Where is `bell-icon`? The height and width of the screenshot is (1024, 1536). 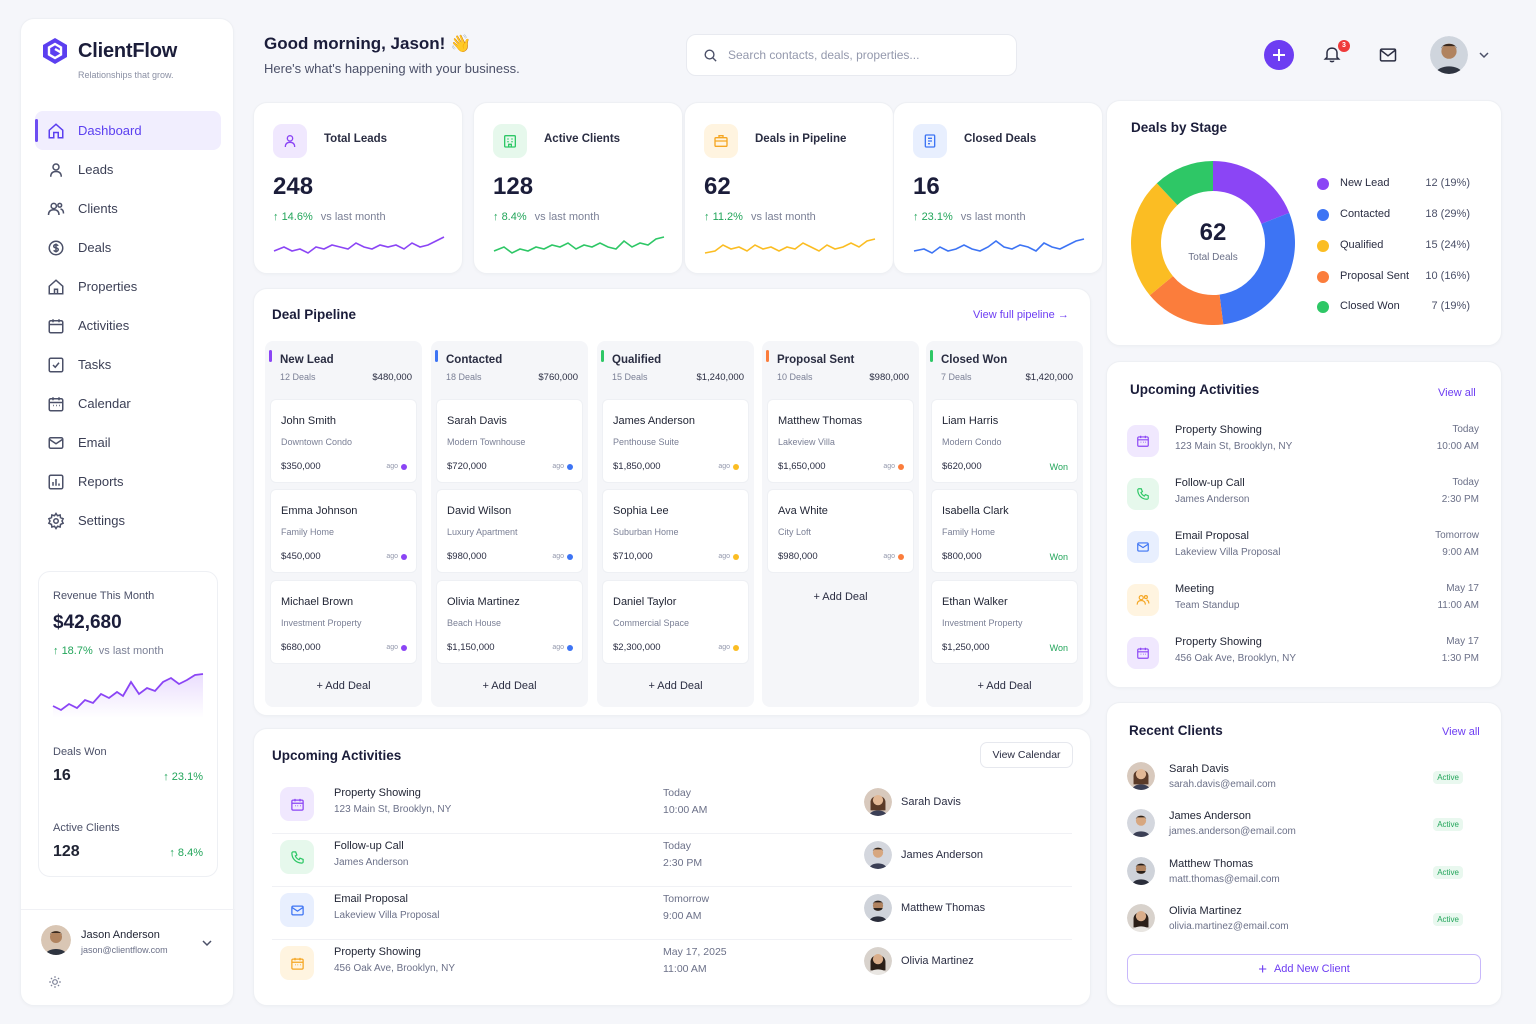
bell-icon is located at coordinates (1332, 54).